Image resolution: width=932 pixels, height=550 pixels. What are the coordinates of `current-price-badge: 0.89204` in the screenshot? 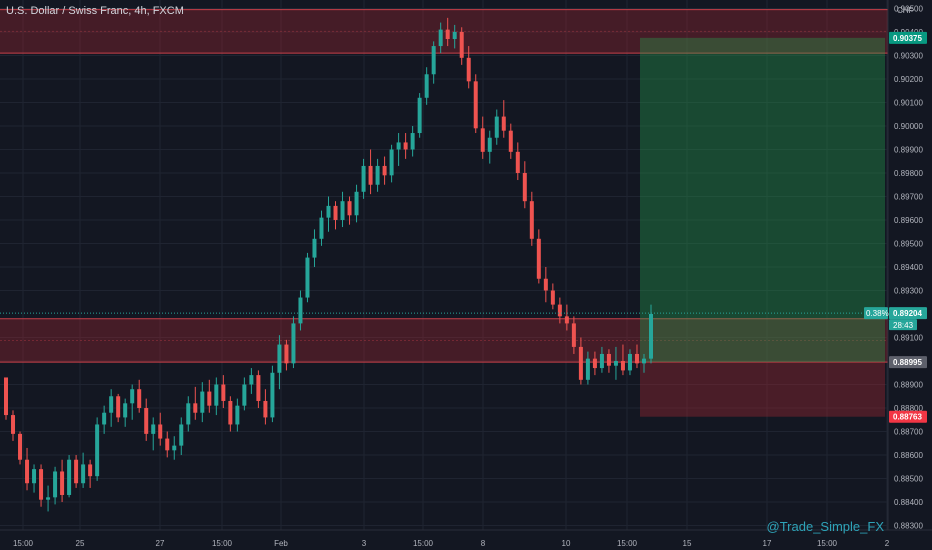 It's located at (908, 313).